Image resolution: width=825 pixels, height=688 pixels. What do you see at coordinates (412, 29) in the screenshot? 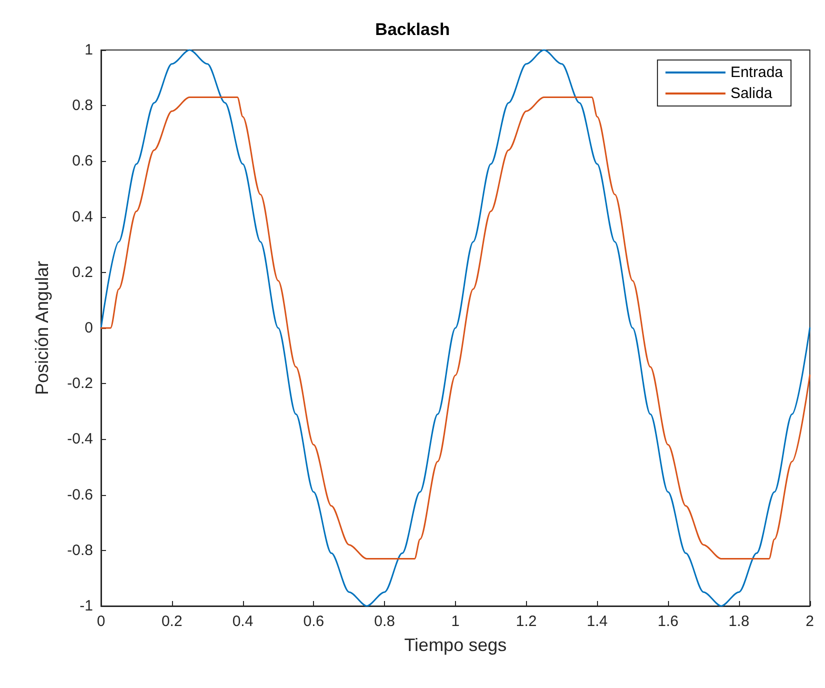
I see `chart-title: Backlash` at bounding box center [412, 29].